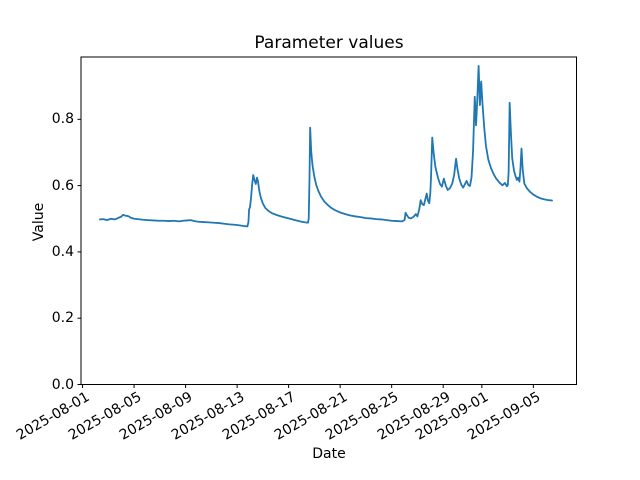 Image resolution: width=640 pixels, height=480 pixels. Describe the element at coordinates (62, 185) in the screenshot. I see `y-tick-label: 0.6` at that location.